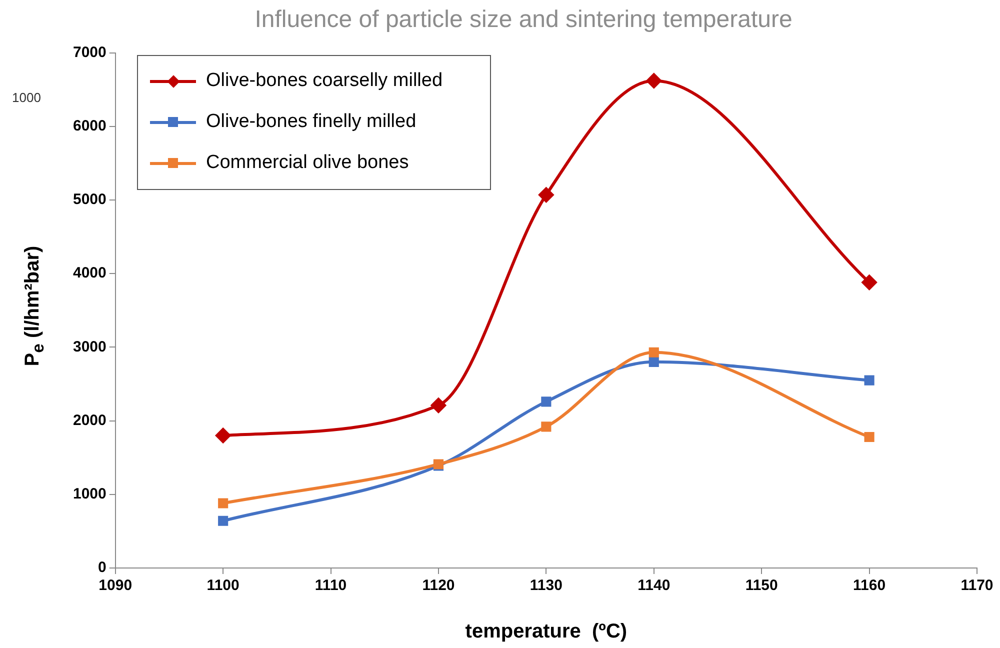 This screenshot has height=648, width=1000. I want to click on y-tick-label: 0, so click(102, 567).